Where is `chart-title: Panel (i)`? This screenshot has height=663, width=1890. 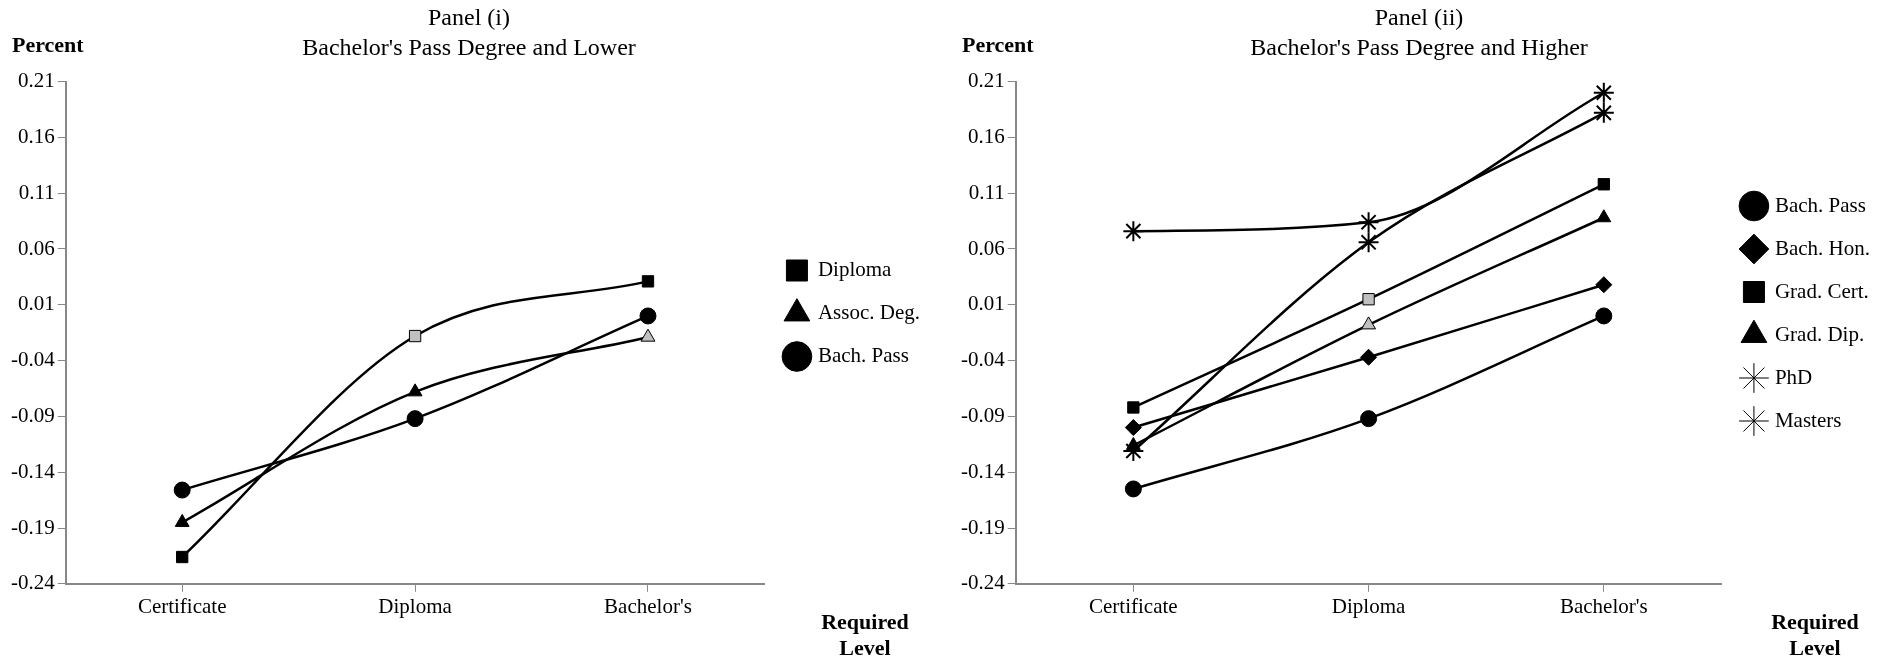
chart-title: Panel (i) is located at coordinates (469, 16).